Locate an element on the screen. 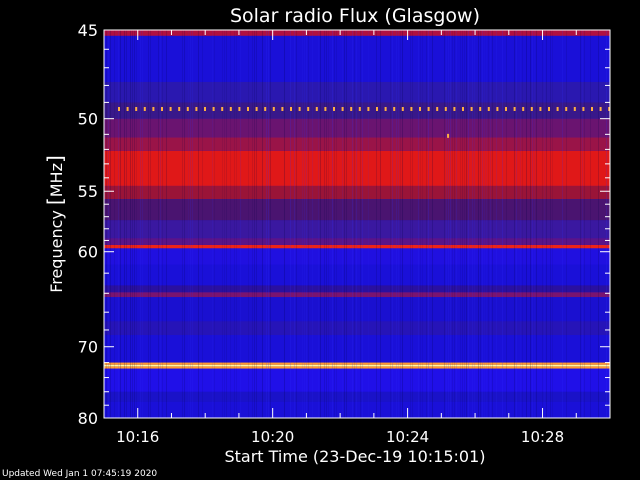  x-tick-label: 10:28 is located at coordinates (542, 437).